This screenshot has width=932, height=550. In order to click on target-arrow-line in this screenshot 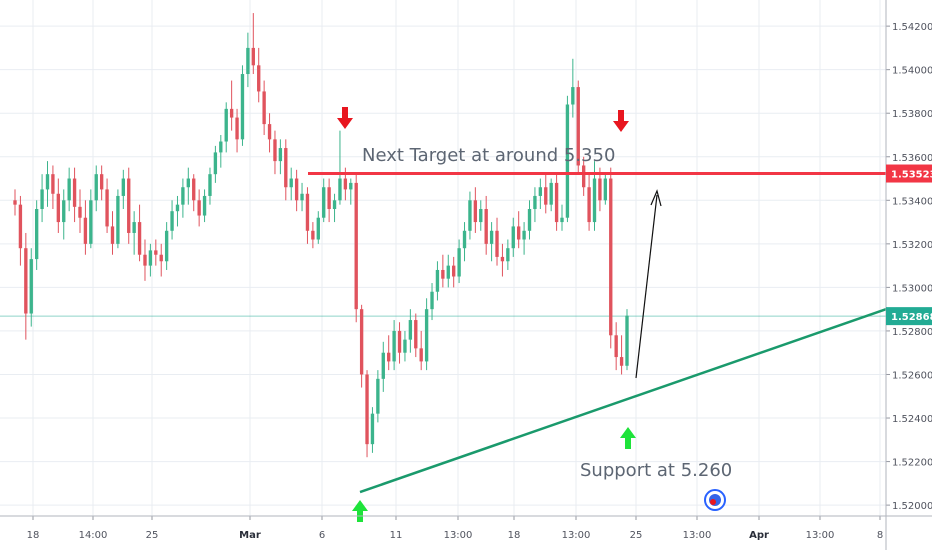, I will do `click(646, 286)`.